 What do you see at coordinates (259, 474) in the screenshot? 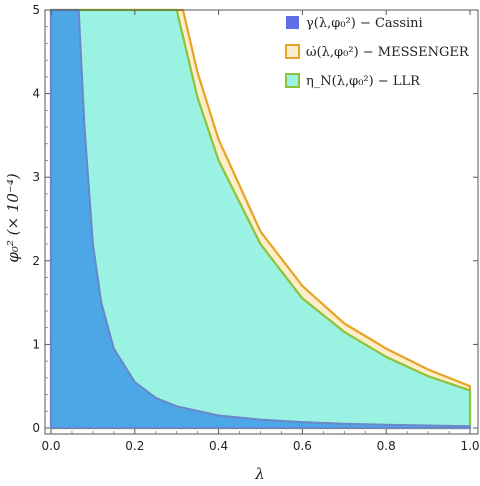
I see `x-axis-label: λ` at bounding box center [259, 474].